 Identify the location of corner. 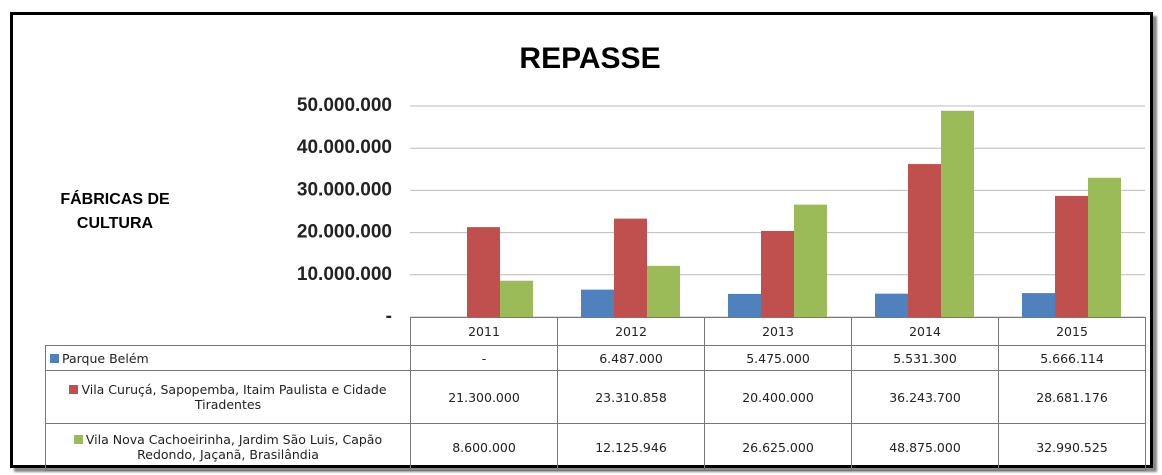
(228, 331).